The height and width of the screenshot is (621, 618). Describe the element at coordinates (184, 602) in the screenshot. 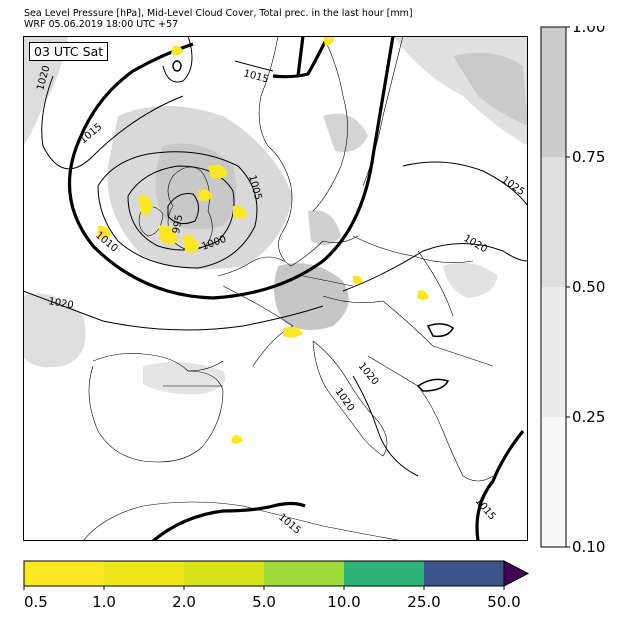

I see `precip-tick-label: 2.0` at that location.